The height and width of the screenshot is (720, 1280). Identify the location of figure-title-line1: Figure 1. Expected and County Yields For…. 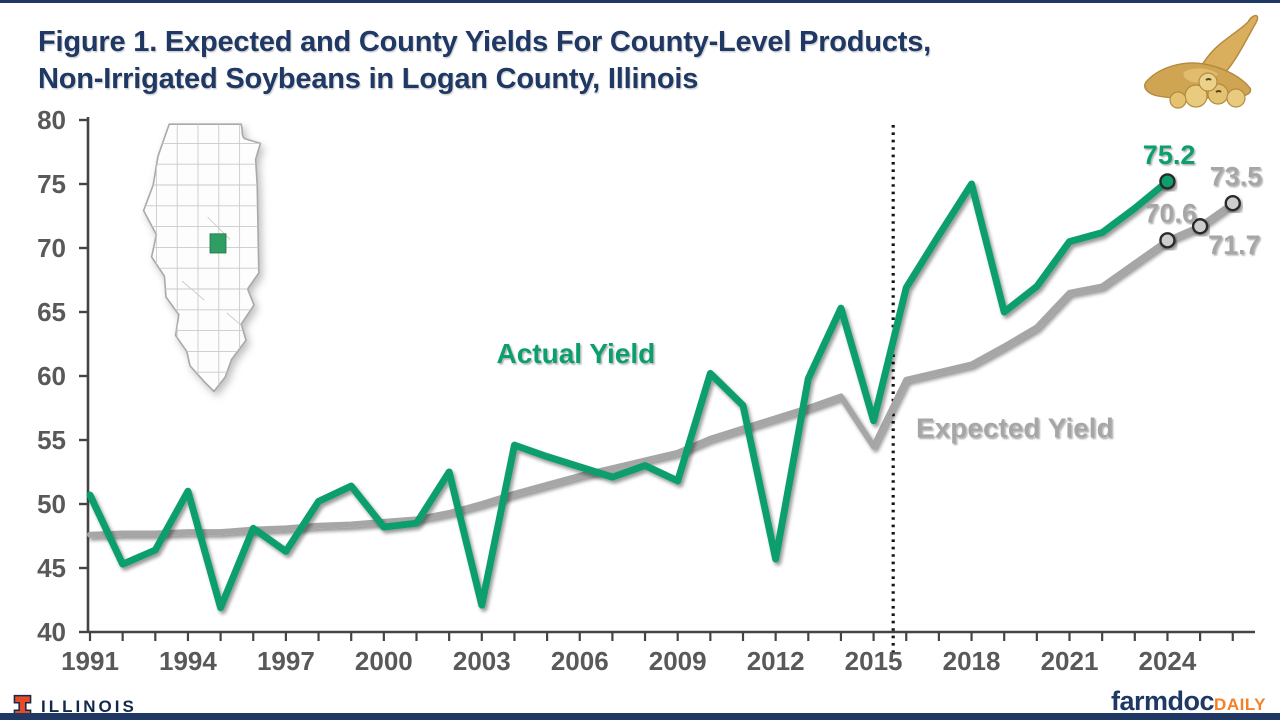
(484, 42).